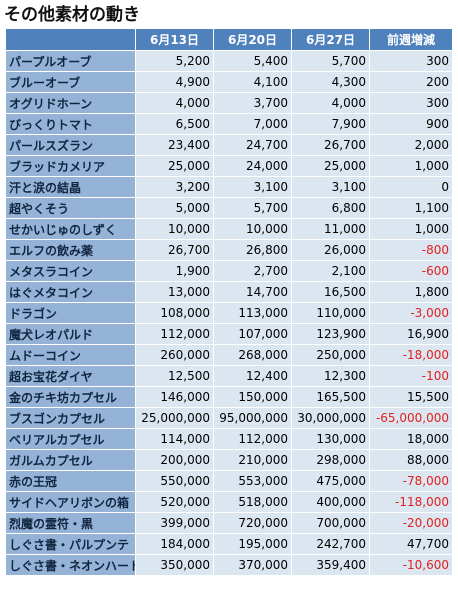 This screenshot has height=605, width=458. I want to click on value-cell: 114,000, so click(174, 439).